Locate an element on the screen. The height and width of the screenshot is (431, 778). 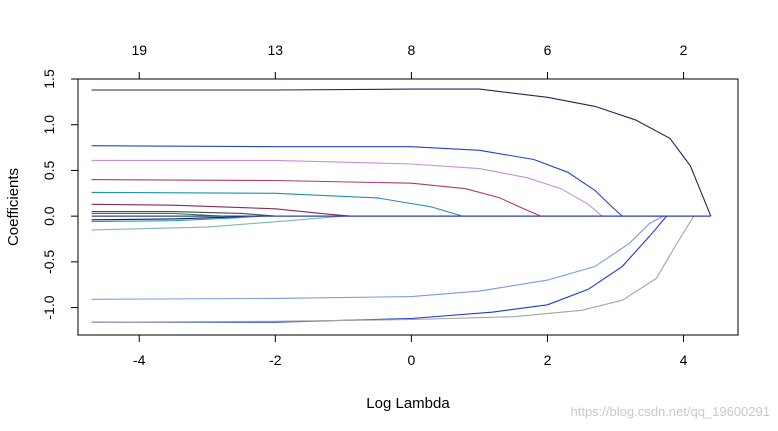
top-tick-label: 8 is located at coordinates (412, 50).